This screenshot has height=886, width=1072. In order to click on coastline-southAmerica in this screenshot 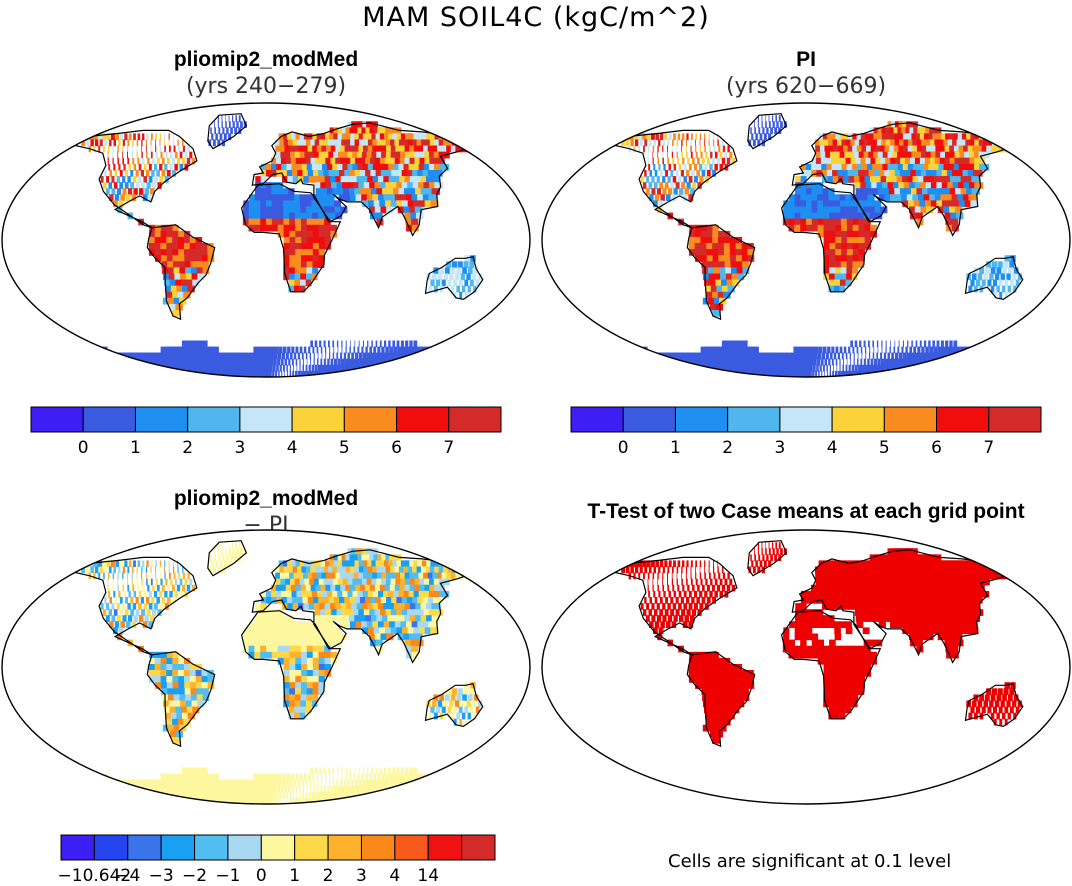, I will do `click(721, 272)`.